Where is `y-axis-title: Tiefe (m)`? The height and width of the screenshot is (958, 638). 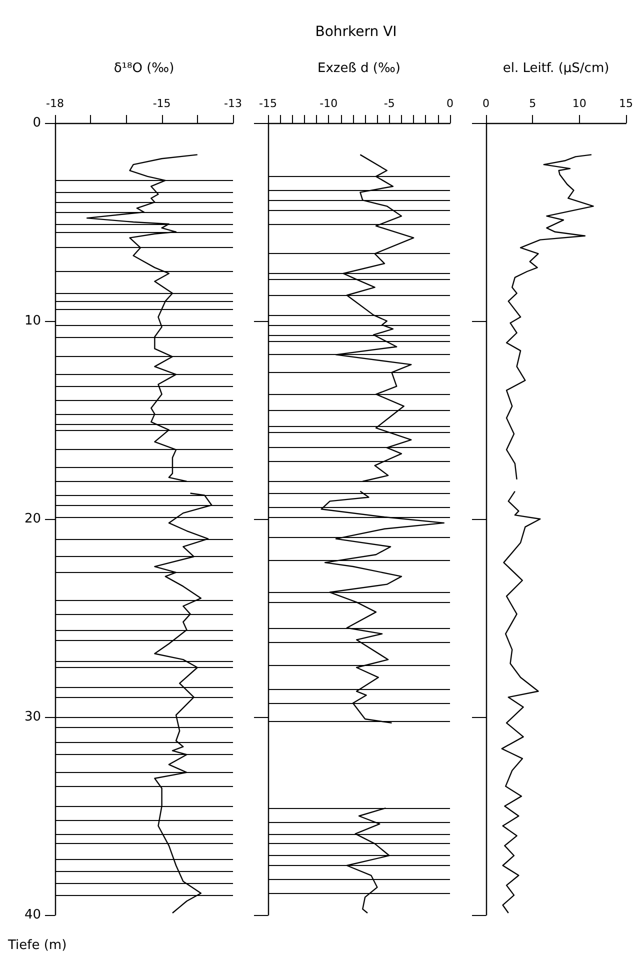 y-axis-title: Tiefe (m) is located at coordinates (37, 945).